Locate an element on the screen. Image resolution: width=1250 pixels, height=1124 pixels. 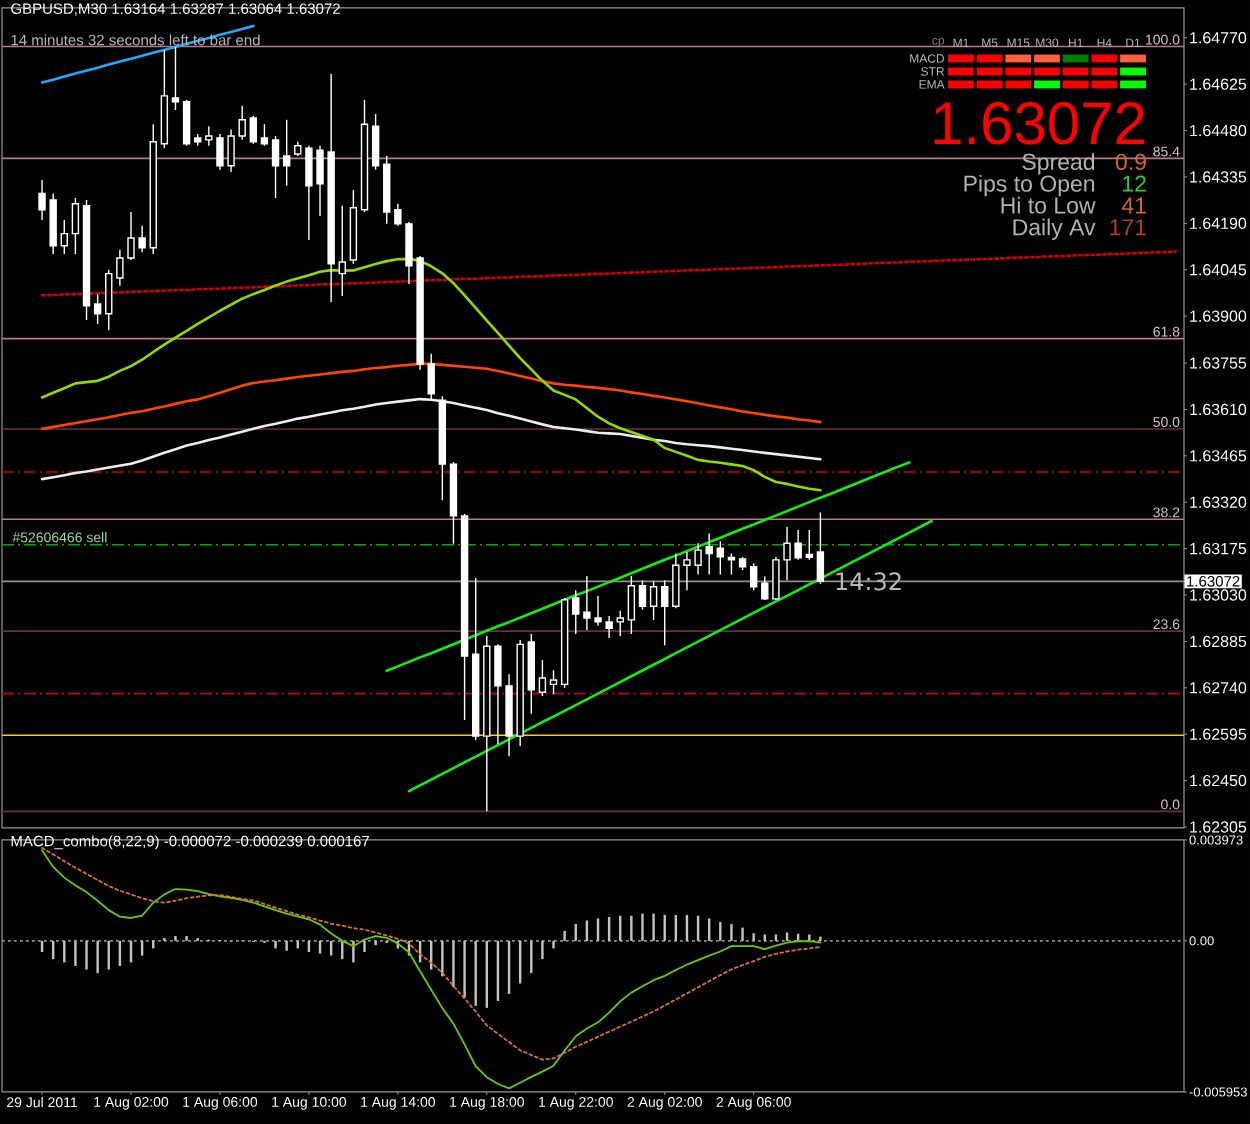
y-tick-label: 1.62450 is located at coordinates (1218, 780).